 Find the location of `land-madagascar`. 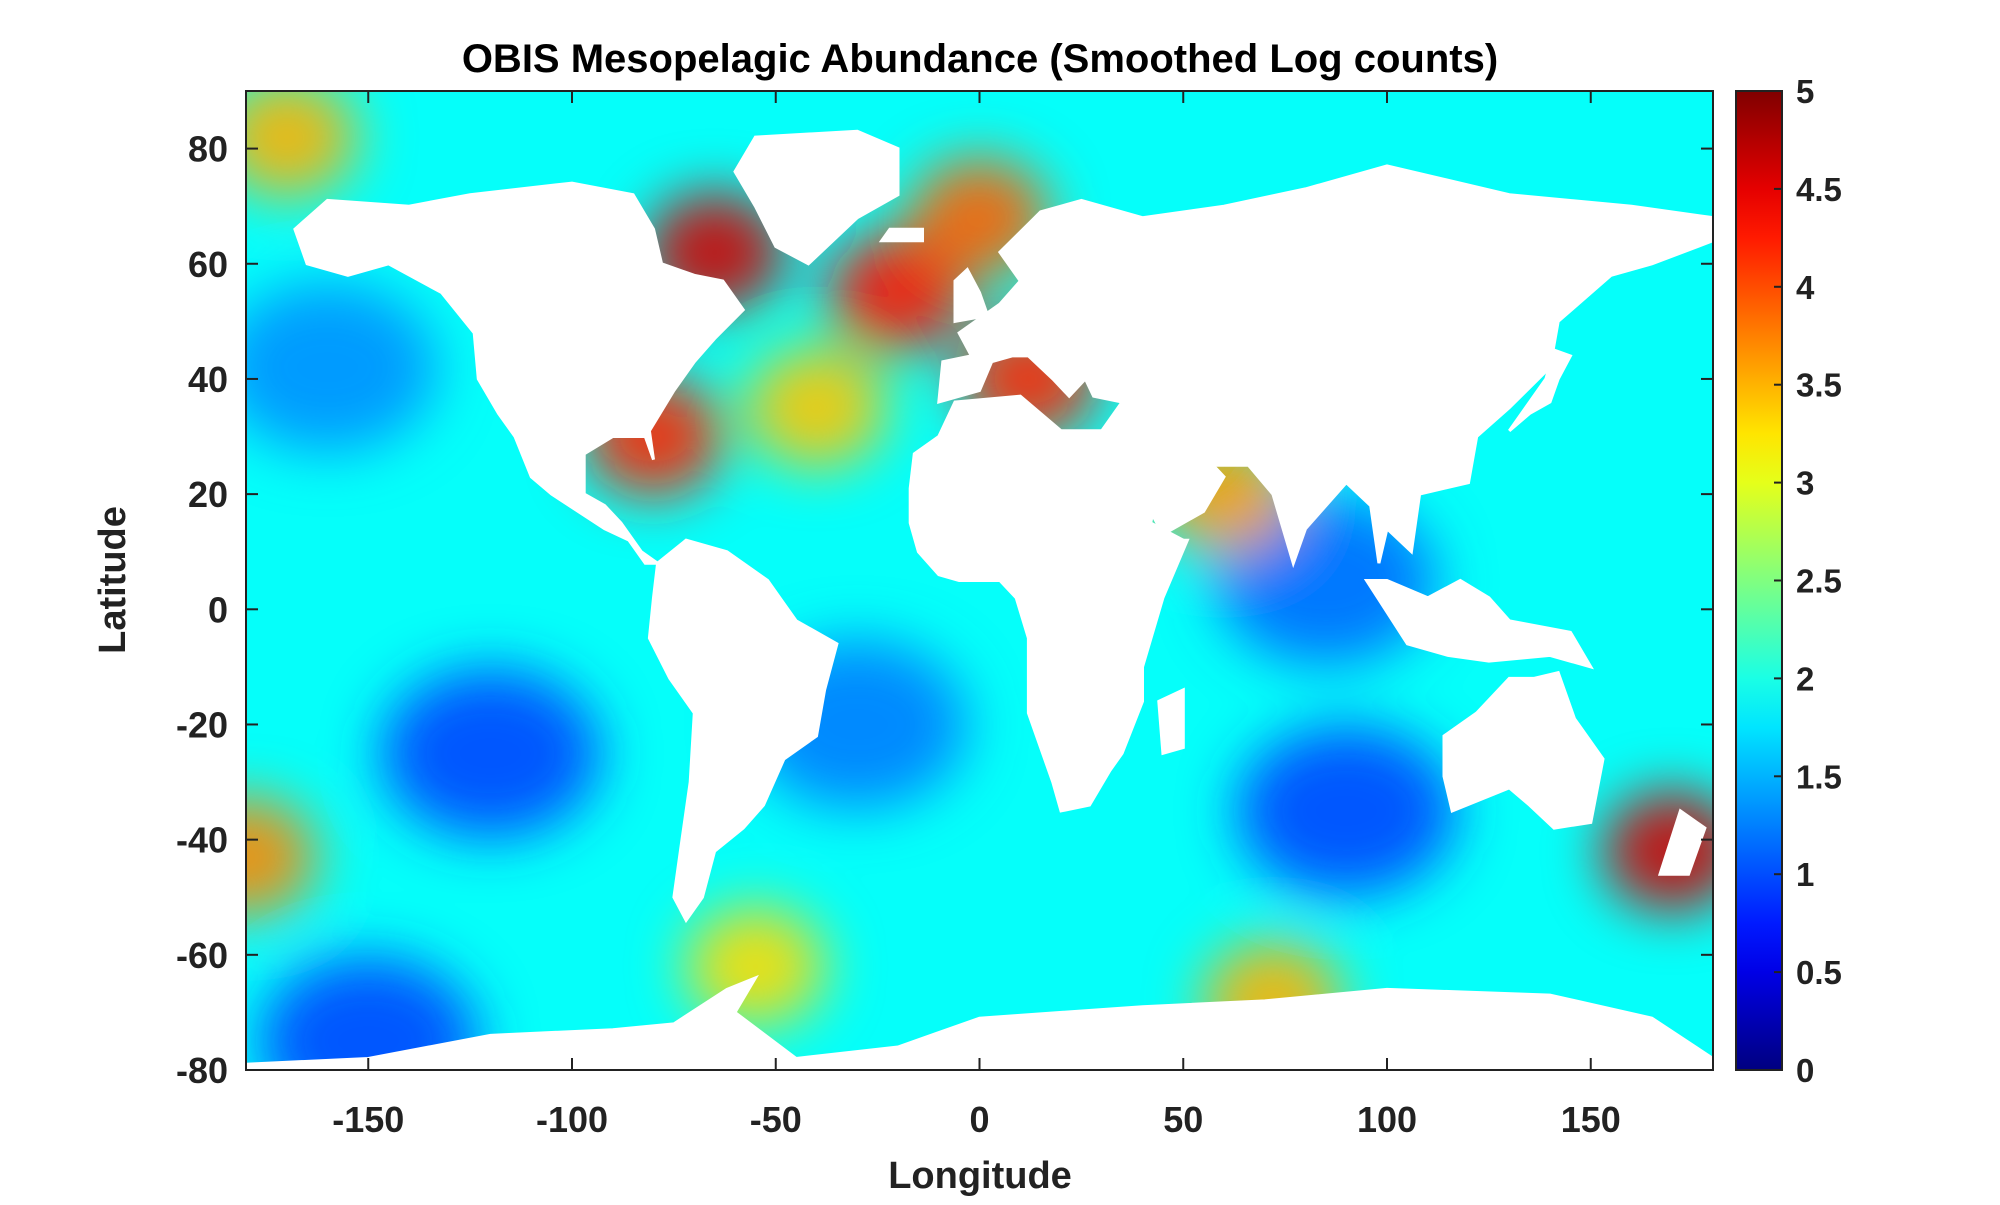

land-madagascar is located at coordinates (1171, 721).